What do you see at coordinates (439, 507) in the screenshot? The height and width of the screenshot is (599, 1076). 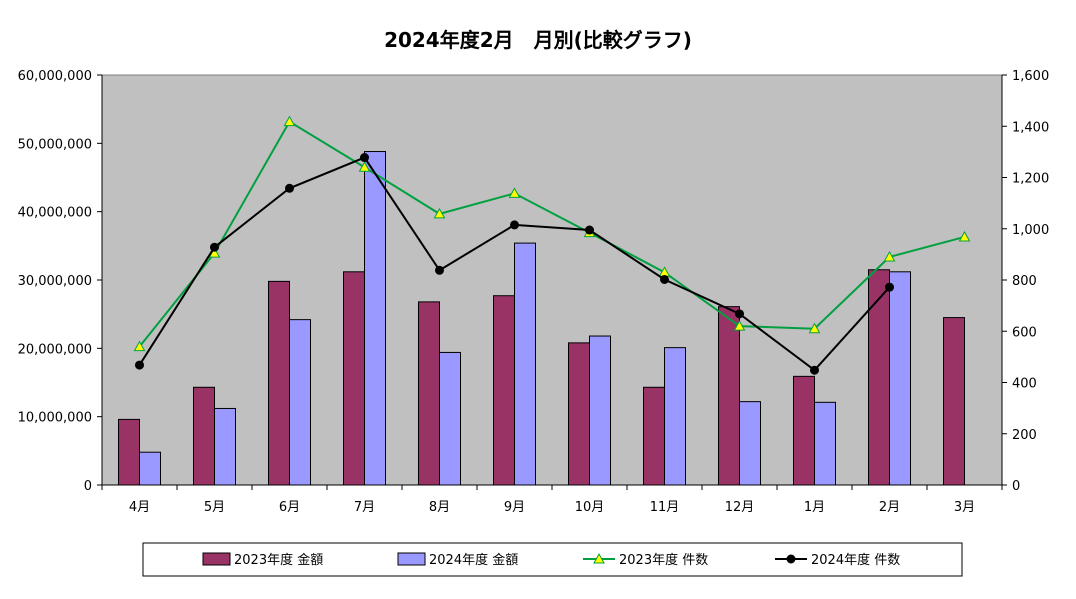 I see `x-axis-tick-label: 8月` at bounding box center [439, 507].